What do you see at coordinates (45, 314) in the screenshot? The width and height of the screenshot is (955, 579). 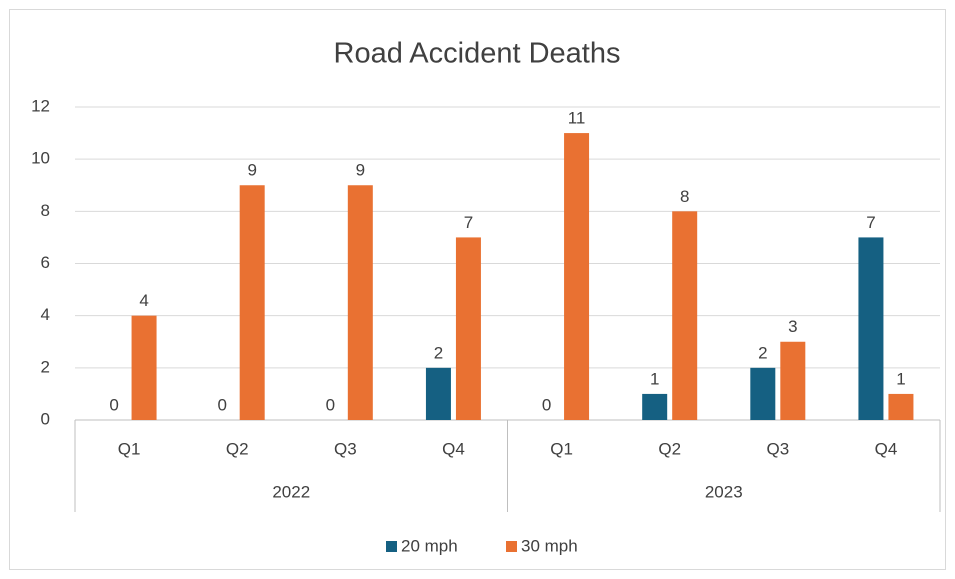 I see `y-tick-label: 4` at bounding box center [45, 314].